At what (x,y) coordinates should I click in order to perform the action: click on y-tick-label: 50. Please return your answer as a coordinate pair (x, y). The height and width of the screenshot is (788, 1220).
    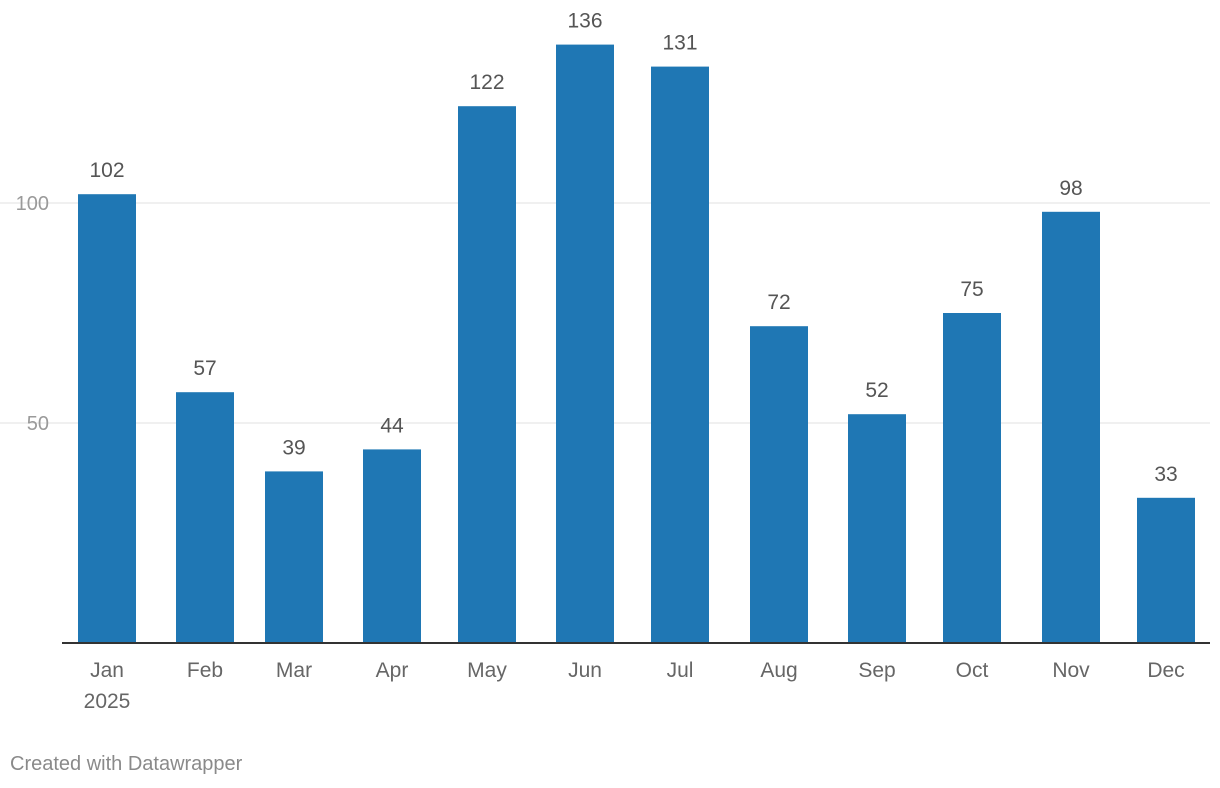
    Looking at the image, I should click on (38, 424).